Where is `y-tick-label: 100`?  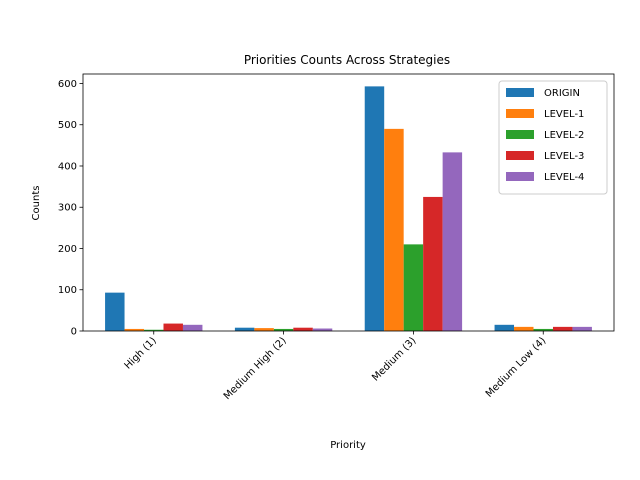 y-tick-label: 100 is located at coordinates (67, 290).